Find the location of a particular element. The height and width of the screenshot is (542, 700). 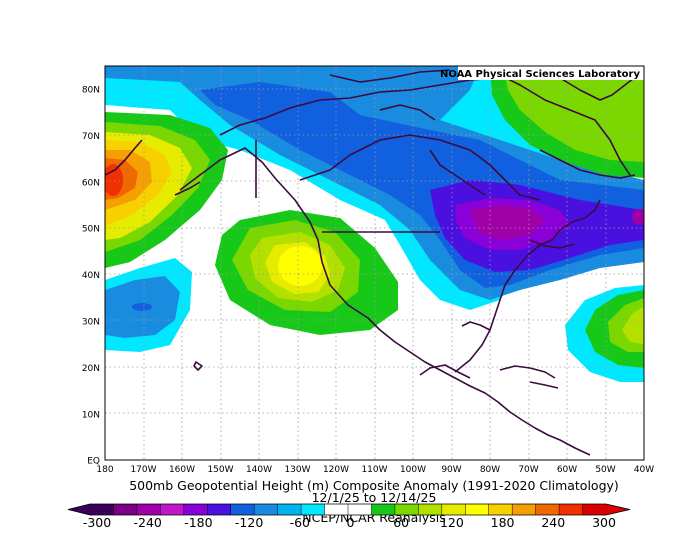

latitude-label: EQ is located at coordinates (93, 462).